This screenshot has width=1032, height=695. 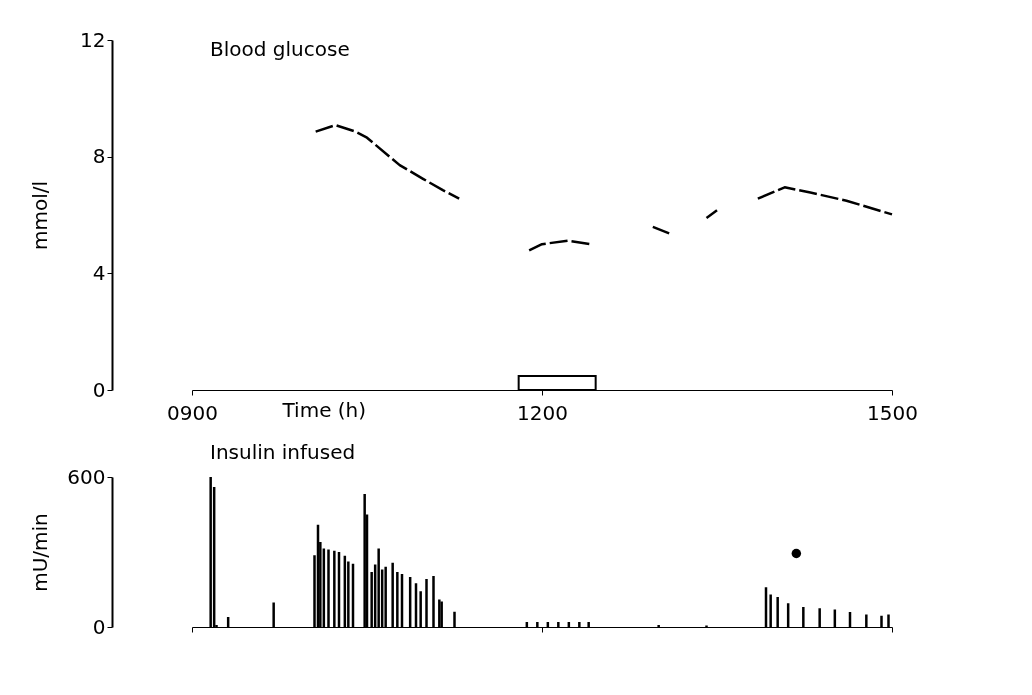 I want to click on y-tick-label: 12, so click(x=93, y=39).